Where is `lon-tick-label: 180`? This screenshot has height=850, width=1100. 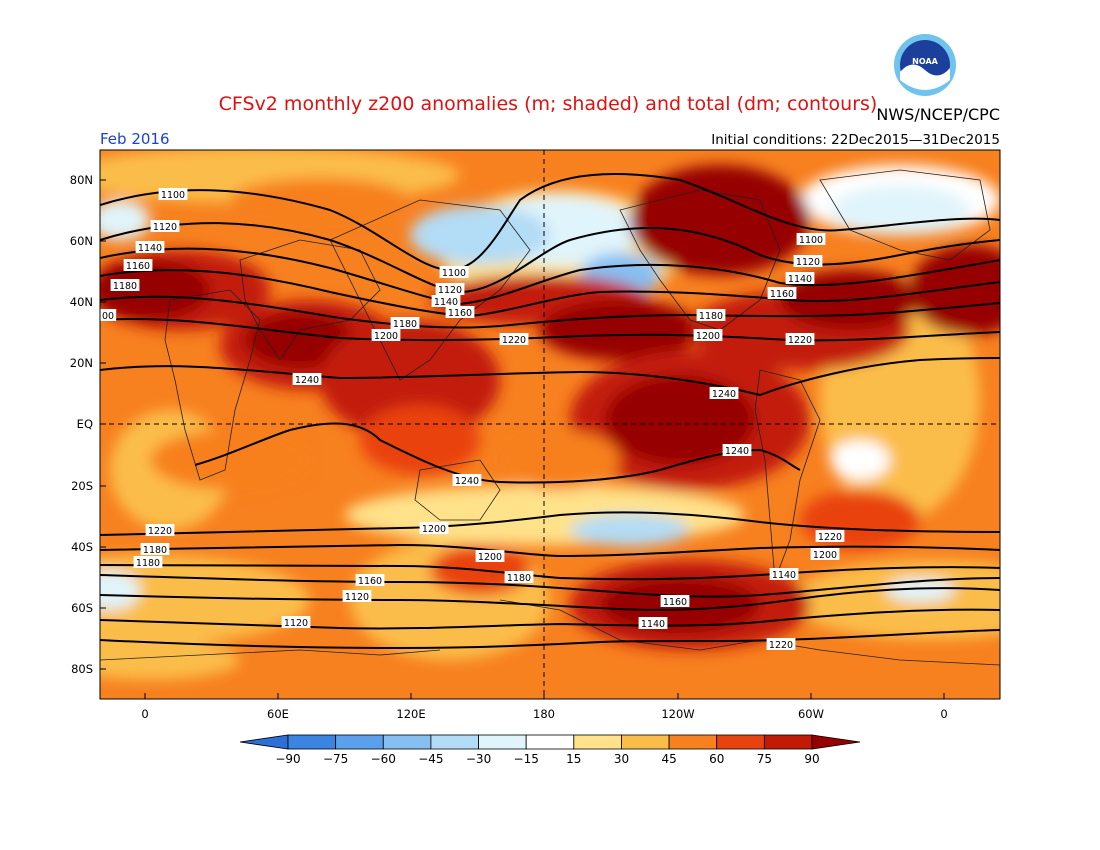
lon-tick-label: 180 is located at coordinates (544, 714).